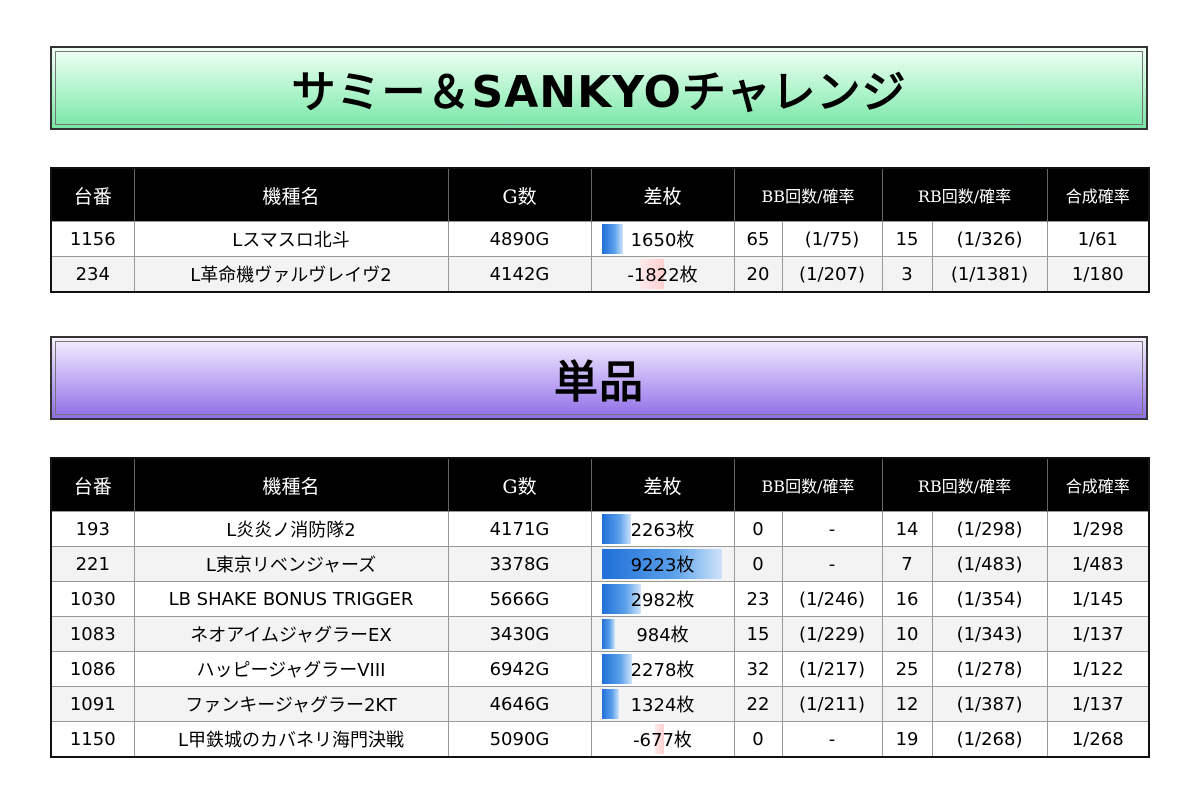 Image resolution: width=1200 pixels, height=804 pixels. Describe the element at coordinates (291, 274) in the screenshot. I see `cell-machine: L革命機ヴァルヴレイヴ2` at that location.